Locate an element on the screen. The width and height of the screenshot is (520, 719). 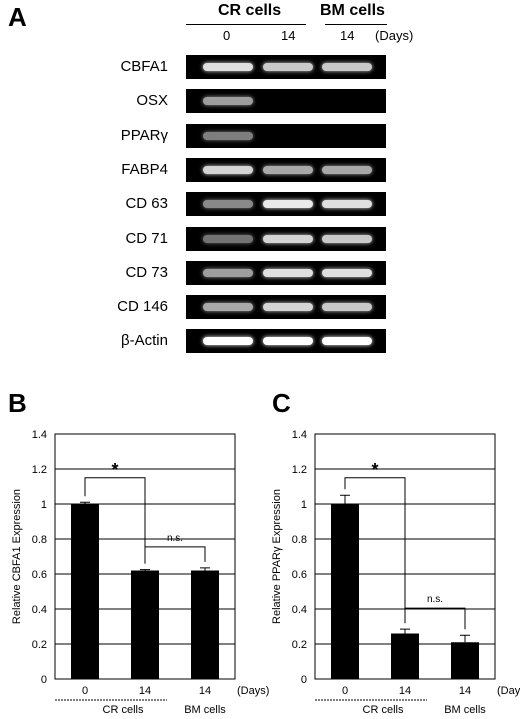
gene-label: OSX is located at coordinates (152, 101).